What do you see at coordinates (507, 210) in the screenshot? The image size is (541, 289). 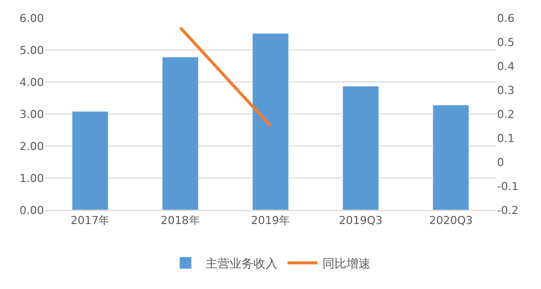 I see `y2-tick-label: -0.2` at bounding box center [507, 210].